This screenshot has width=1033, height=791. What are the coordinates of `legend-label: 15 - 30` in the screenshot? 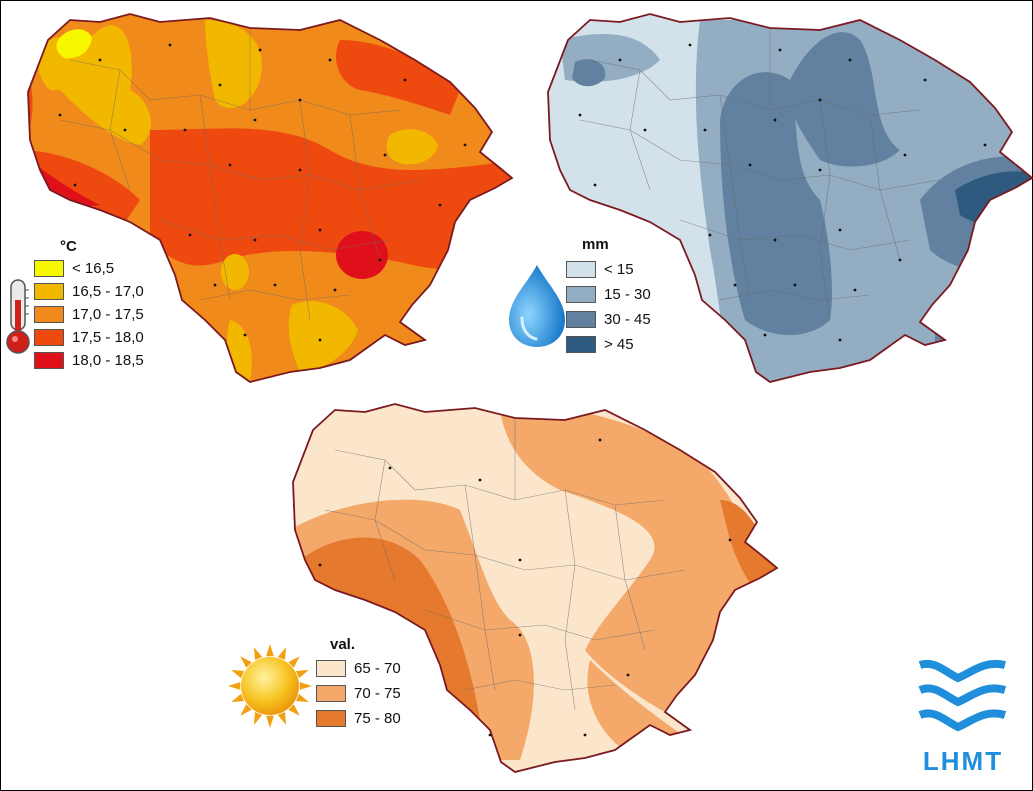 It's located at (627, 294).